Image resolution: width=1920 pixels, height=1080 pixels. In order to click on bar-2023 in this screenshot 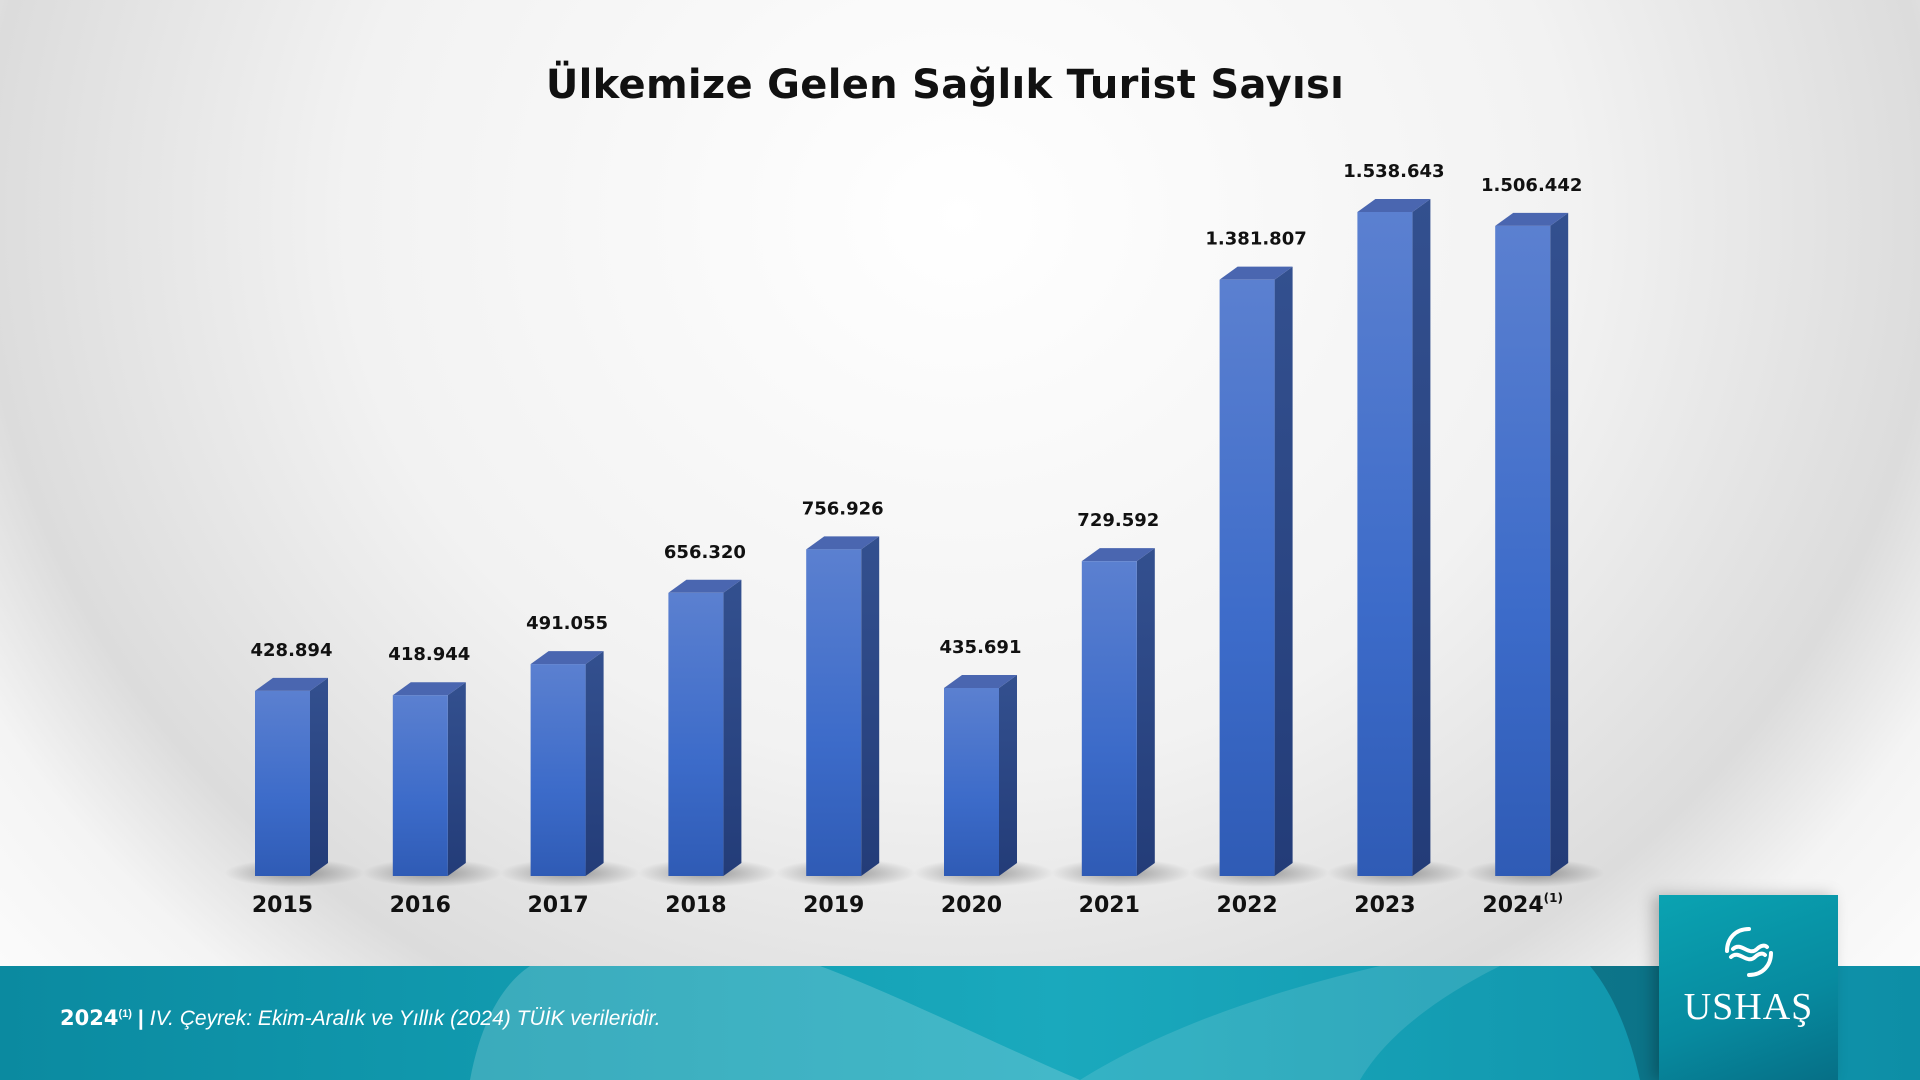, I will do `click(1385, 544)`.